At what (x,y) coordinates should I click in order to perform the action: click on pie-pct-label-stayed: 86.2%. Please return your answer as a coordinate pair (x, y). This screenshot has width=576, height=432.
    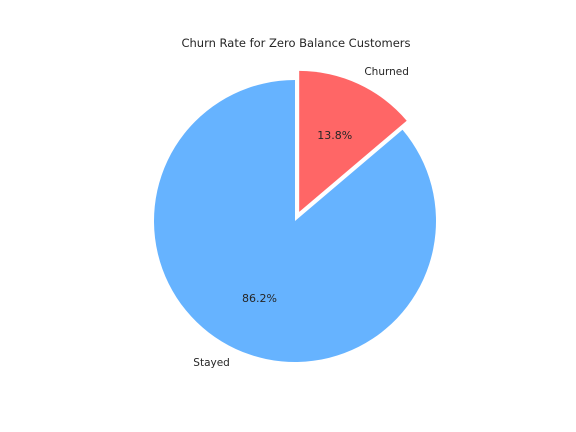
    Looking at the image, I should click on (259, 298).